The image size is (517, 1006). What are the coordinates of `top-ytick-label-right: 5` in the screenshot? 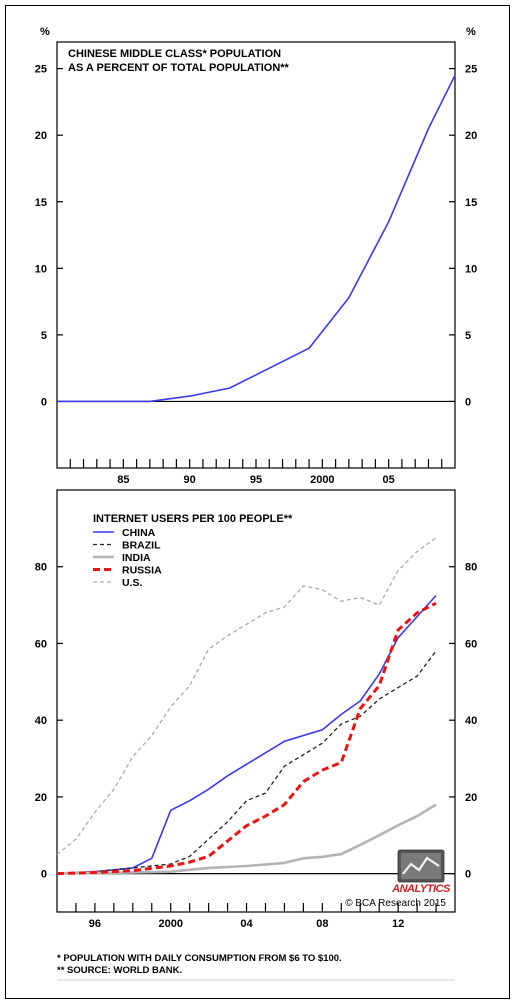 It's located at (468, 336).